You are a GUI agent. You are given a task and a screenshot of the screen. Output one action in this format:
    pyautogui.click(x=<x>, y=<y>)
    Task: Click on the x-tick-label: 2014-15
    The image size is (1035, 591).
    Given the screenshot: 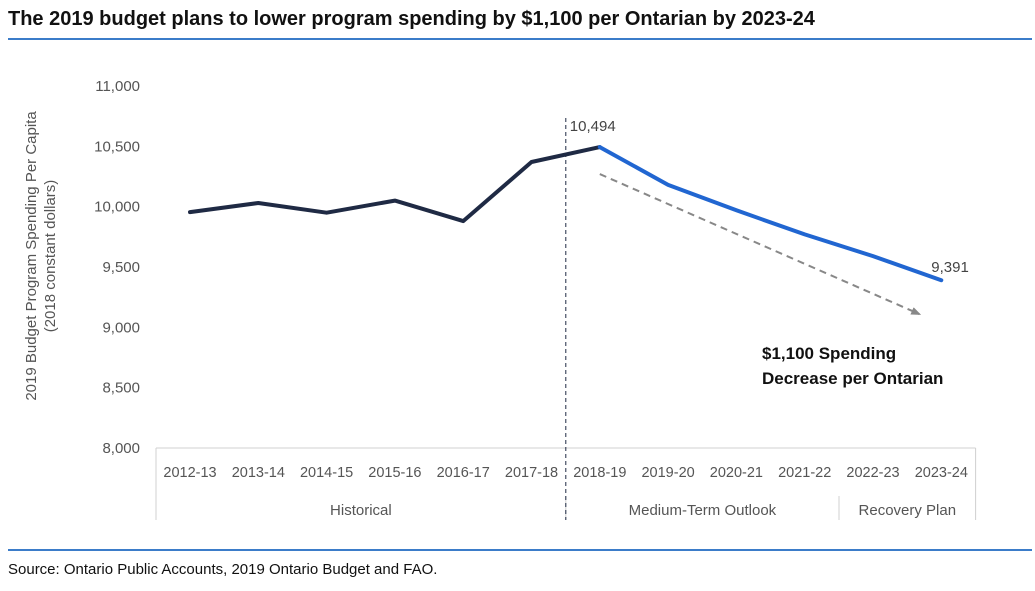 What is the action you would take?
    pyautogui.click(x=326, y=473)
    